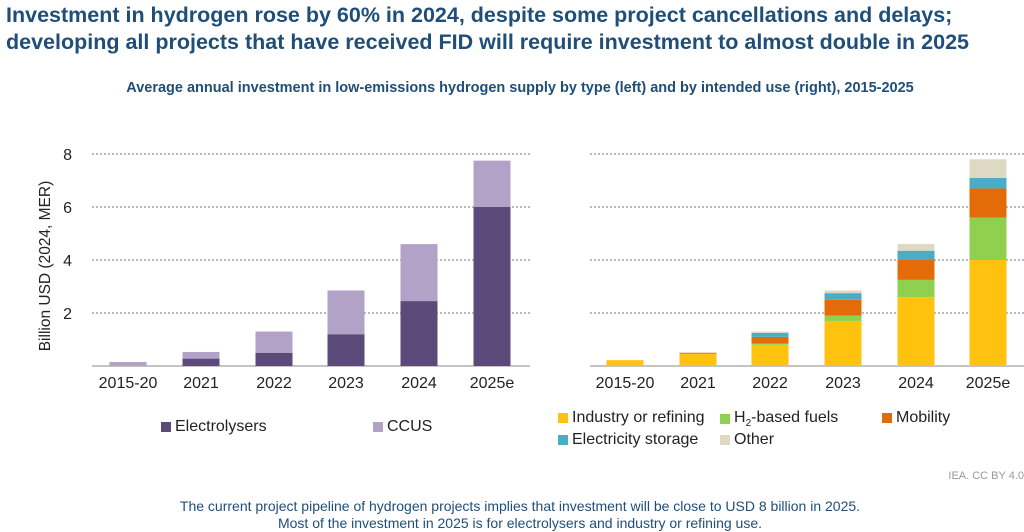 The height and width of the screenshot is (532, 1024). Describe the element at coordinates (378, 427) in the screenshot. I see `legend-swatch-ccus` at that location.